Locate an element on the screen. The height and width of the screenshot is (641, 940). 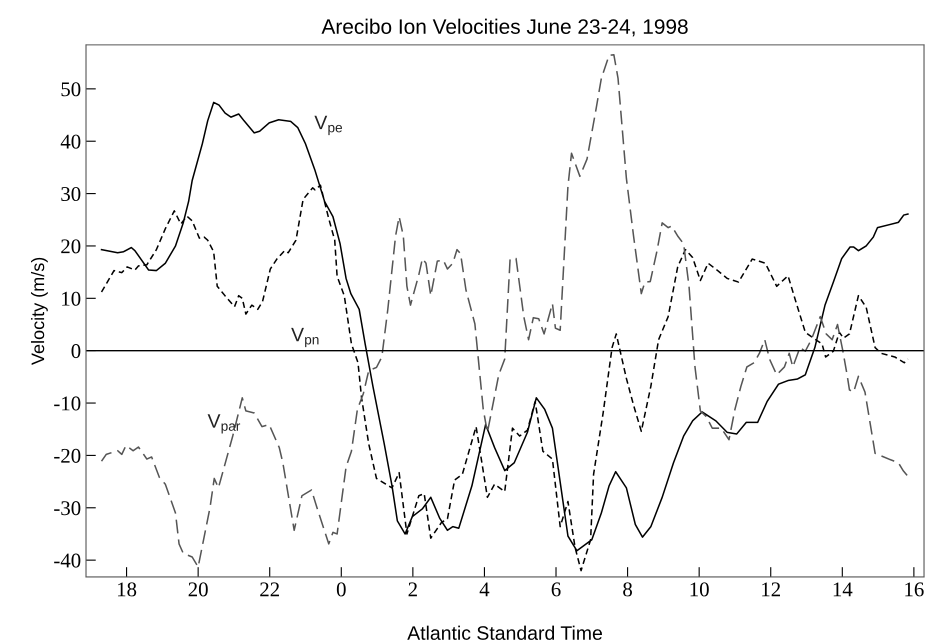
y-tick-label: -20 is located at coordinates (67, 455).